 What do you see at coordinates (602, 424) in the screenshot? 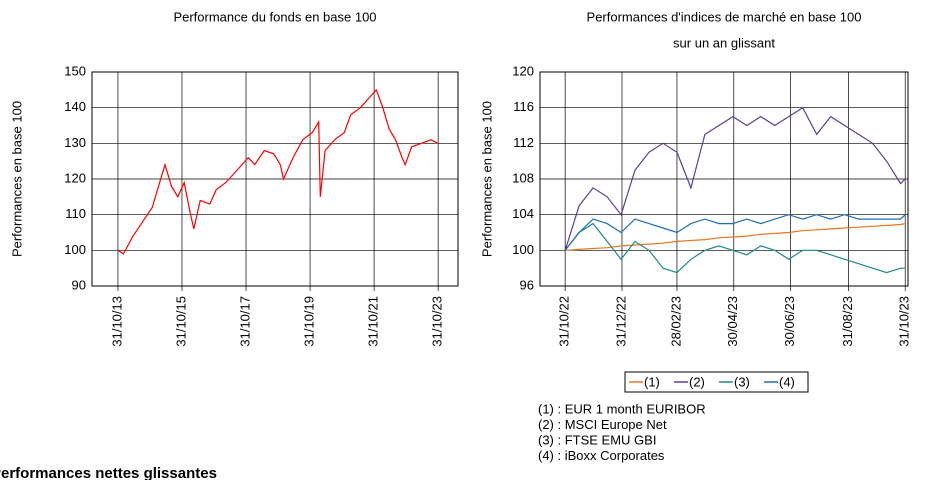
I see `footnote: (2) : MSCI Europe Net` at bounding box center [602, 424].